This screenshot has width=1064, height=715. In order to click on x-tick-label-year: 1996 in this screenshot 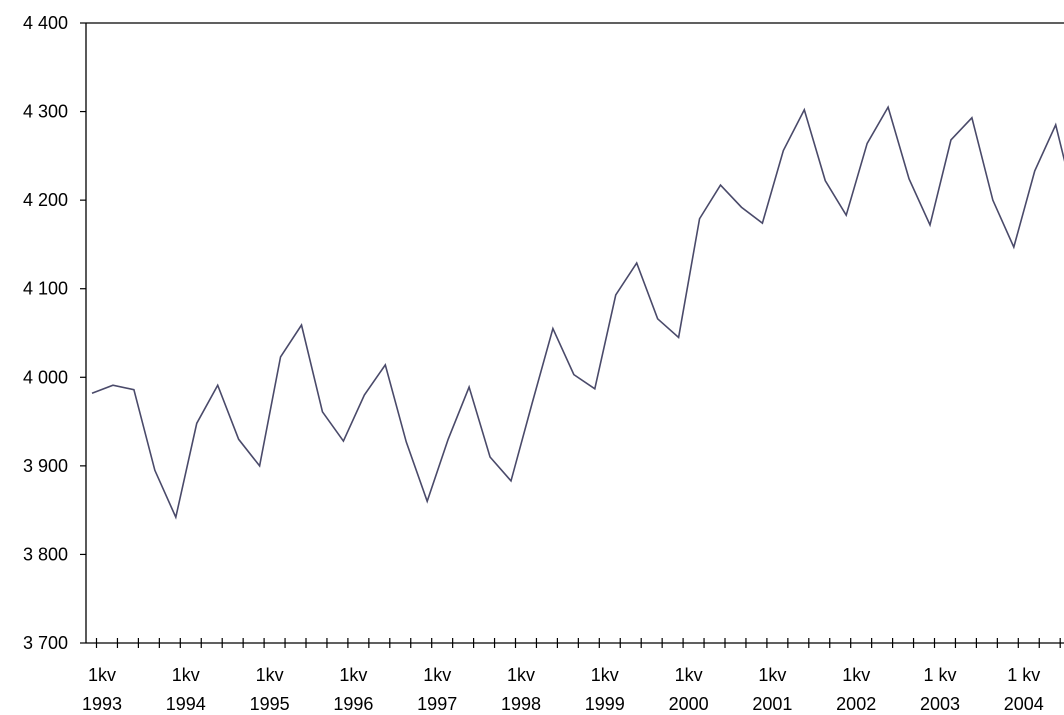, I will do `click(353, 704)`.